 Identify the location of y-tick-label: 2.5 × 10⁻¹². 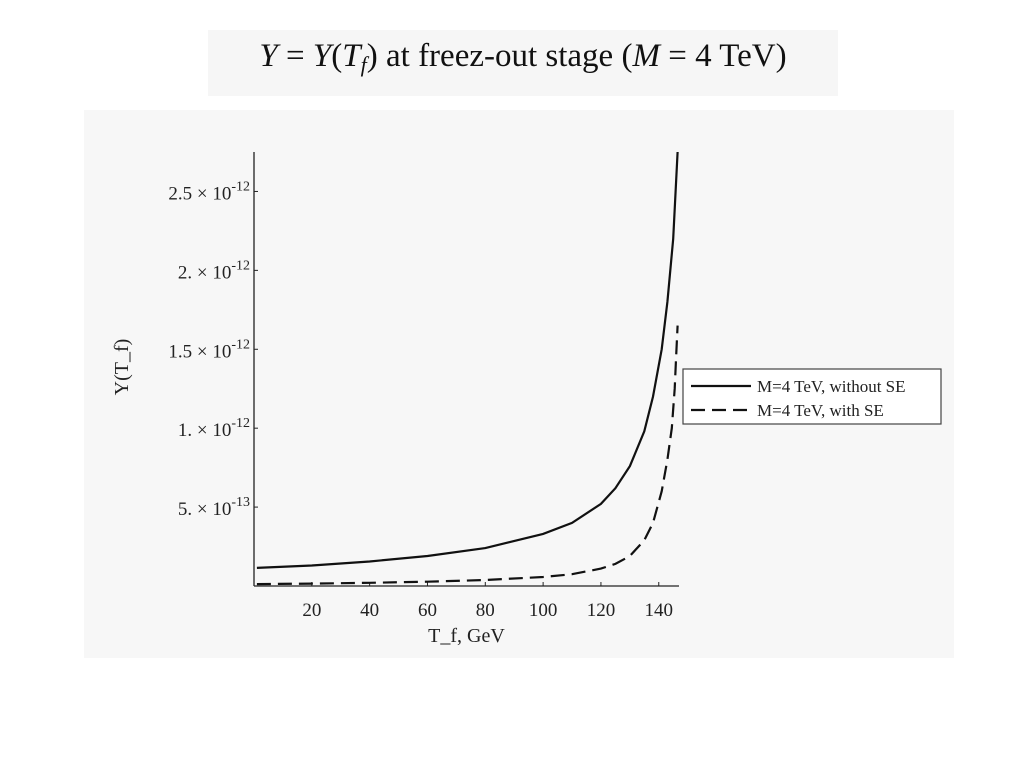
(209, 191).